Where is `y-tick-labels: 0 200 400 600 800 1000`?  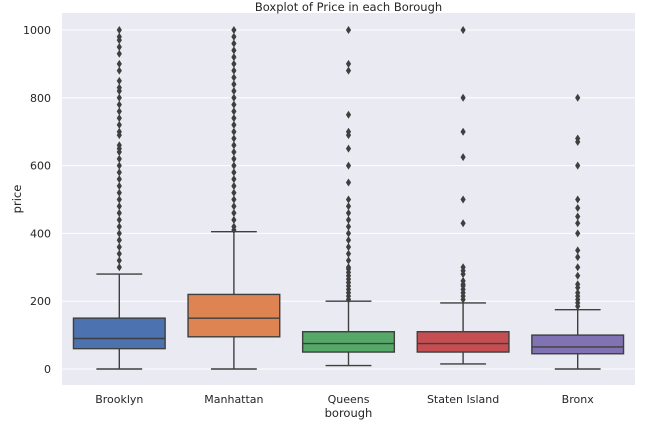
y-tick-labels: 0 200 400 600 800 1000 is located at coordinates (37, 200).